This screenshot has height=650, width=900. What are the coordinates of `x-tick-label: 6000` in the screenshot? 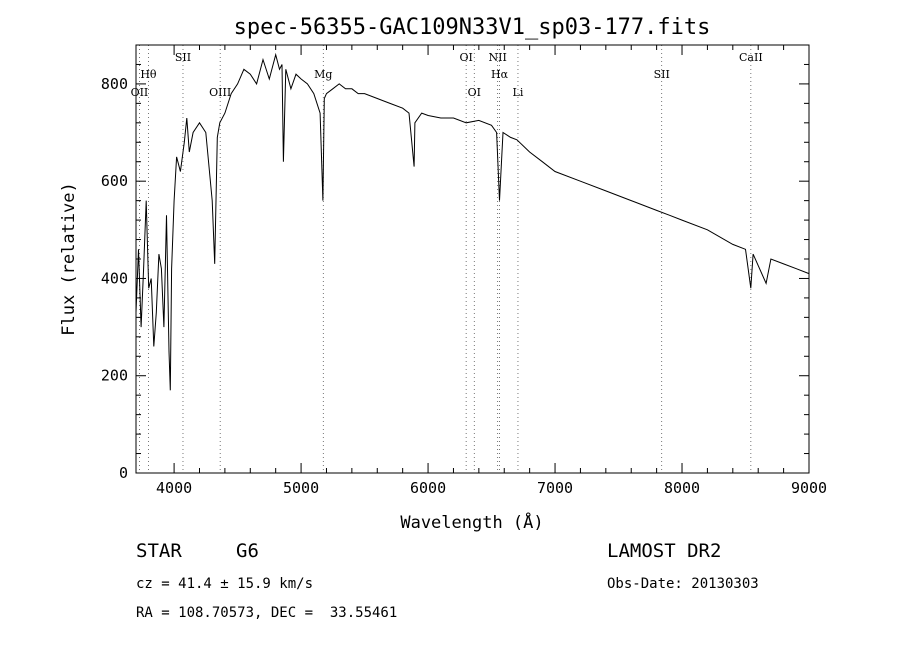 It's located at (428, 488).